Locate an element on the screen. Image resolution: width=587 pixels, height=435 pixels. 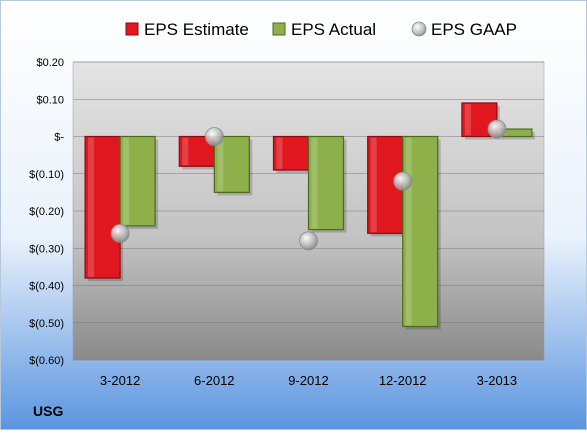
company-label: USG is located at coordinates (48, 411).